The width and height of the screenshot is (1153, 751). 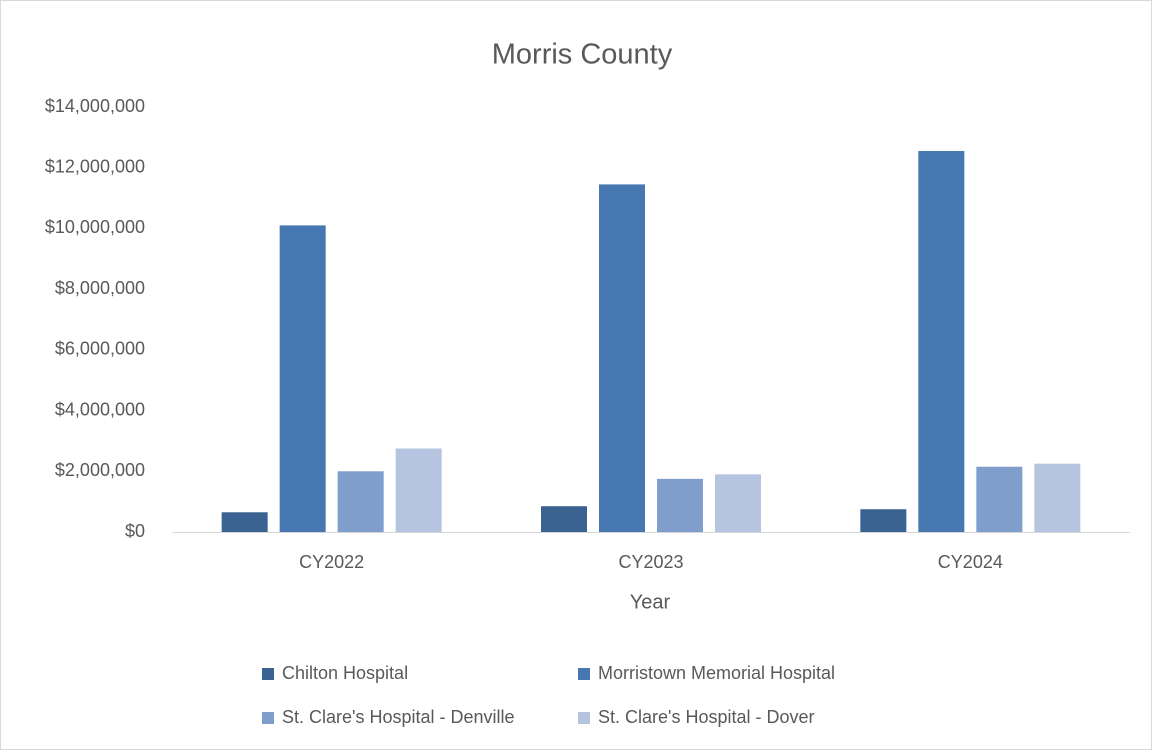 What do you see at coordinates (970, 562) in the screenshot?
I see `x-tick-label: CY2024` at bounding box center [970, 562].